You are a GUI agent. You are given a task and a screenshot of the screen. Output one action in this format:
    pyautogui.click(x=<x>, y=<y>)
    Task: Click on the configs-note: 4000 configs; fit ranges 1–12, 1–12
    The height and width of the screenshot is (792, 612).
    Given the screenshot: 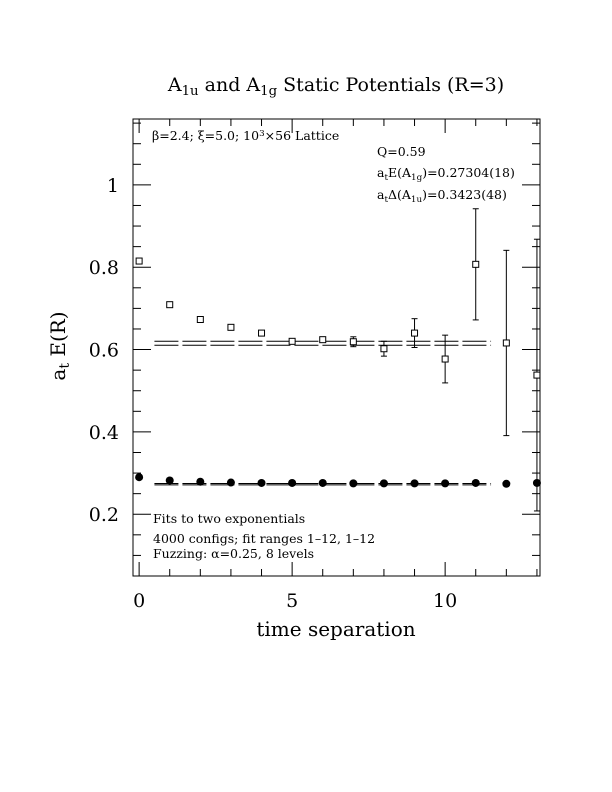 What is the action you would take?
    pyautogui.click(x=264, y=538)
    